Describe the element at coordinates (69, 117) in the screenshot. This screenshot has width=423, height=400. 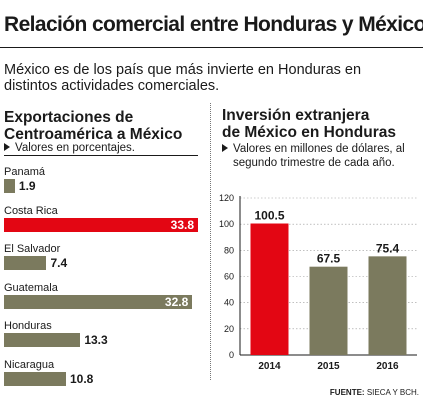
I see `exports-title-line1: Exportaciones de` at that location.